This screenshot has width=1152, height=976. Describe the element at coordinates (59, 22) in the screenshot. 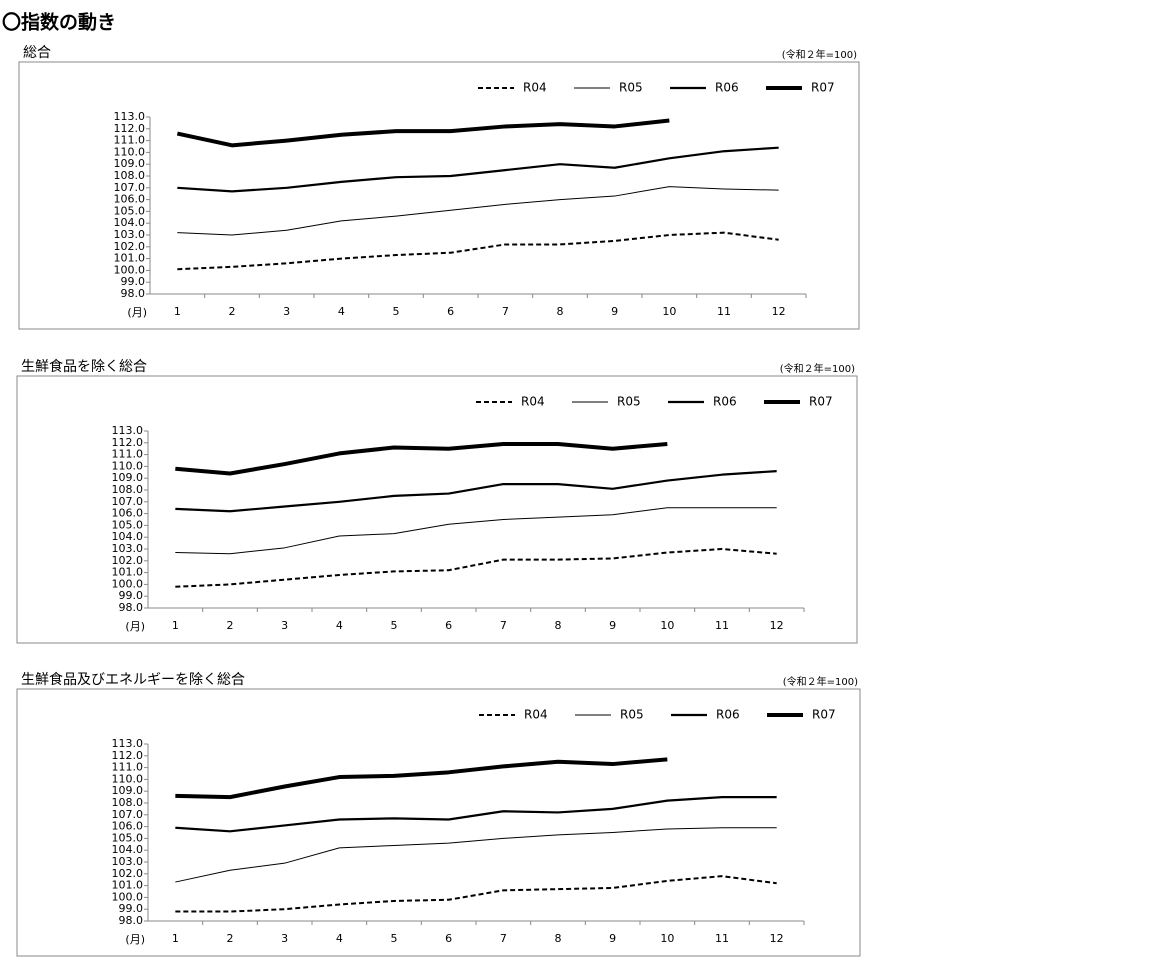

I see `page-heading: 〇指数の動き` at that location.